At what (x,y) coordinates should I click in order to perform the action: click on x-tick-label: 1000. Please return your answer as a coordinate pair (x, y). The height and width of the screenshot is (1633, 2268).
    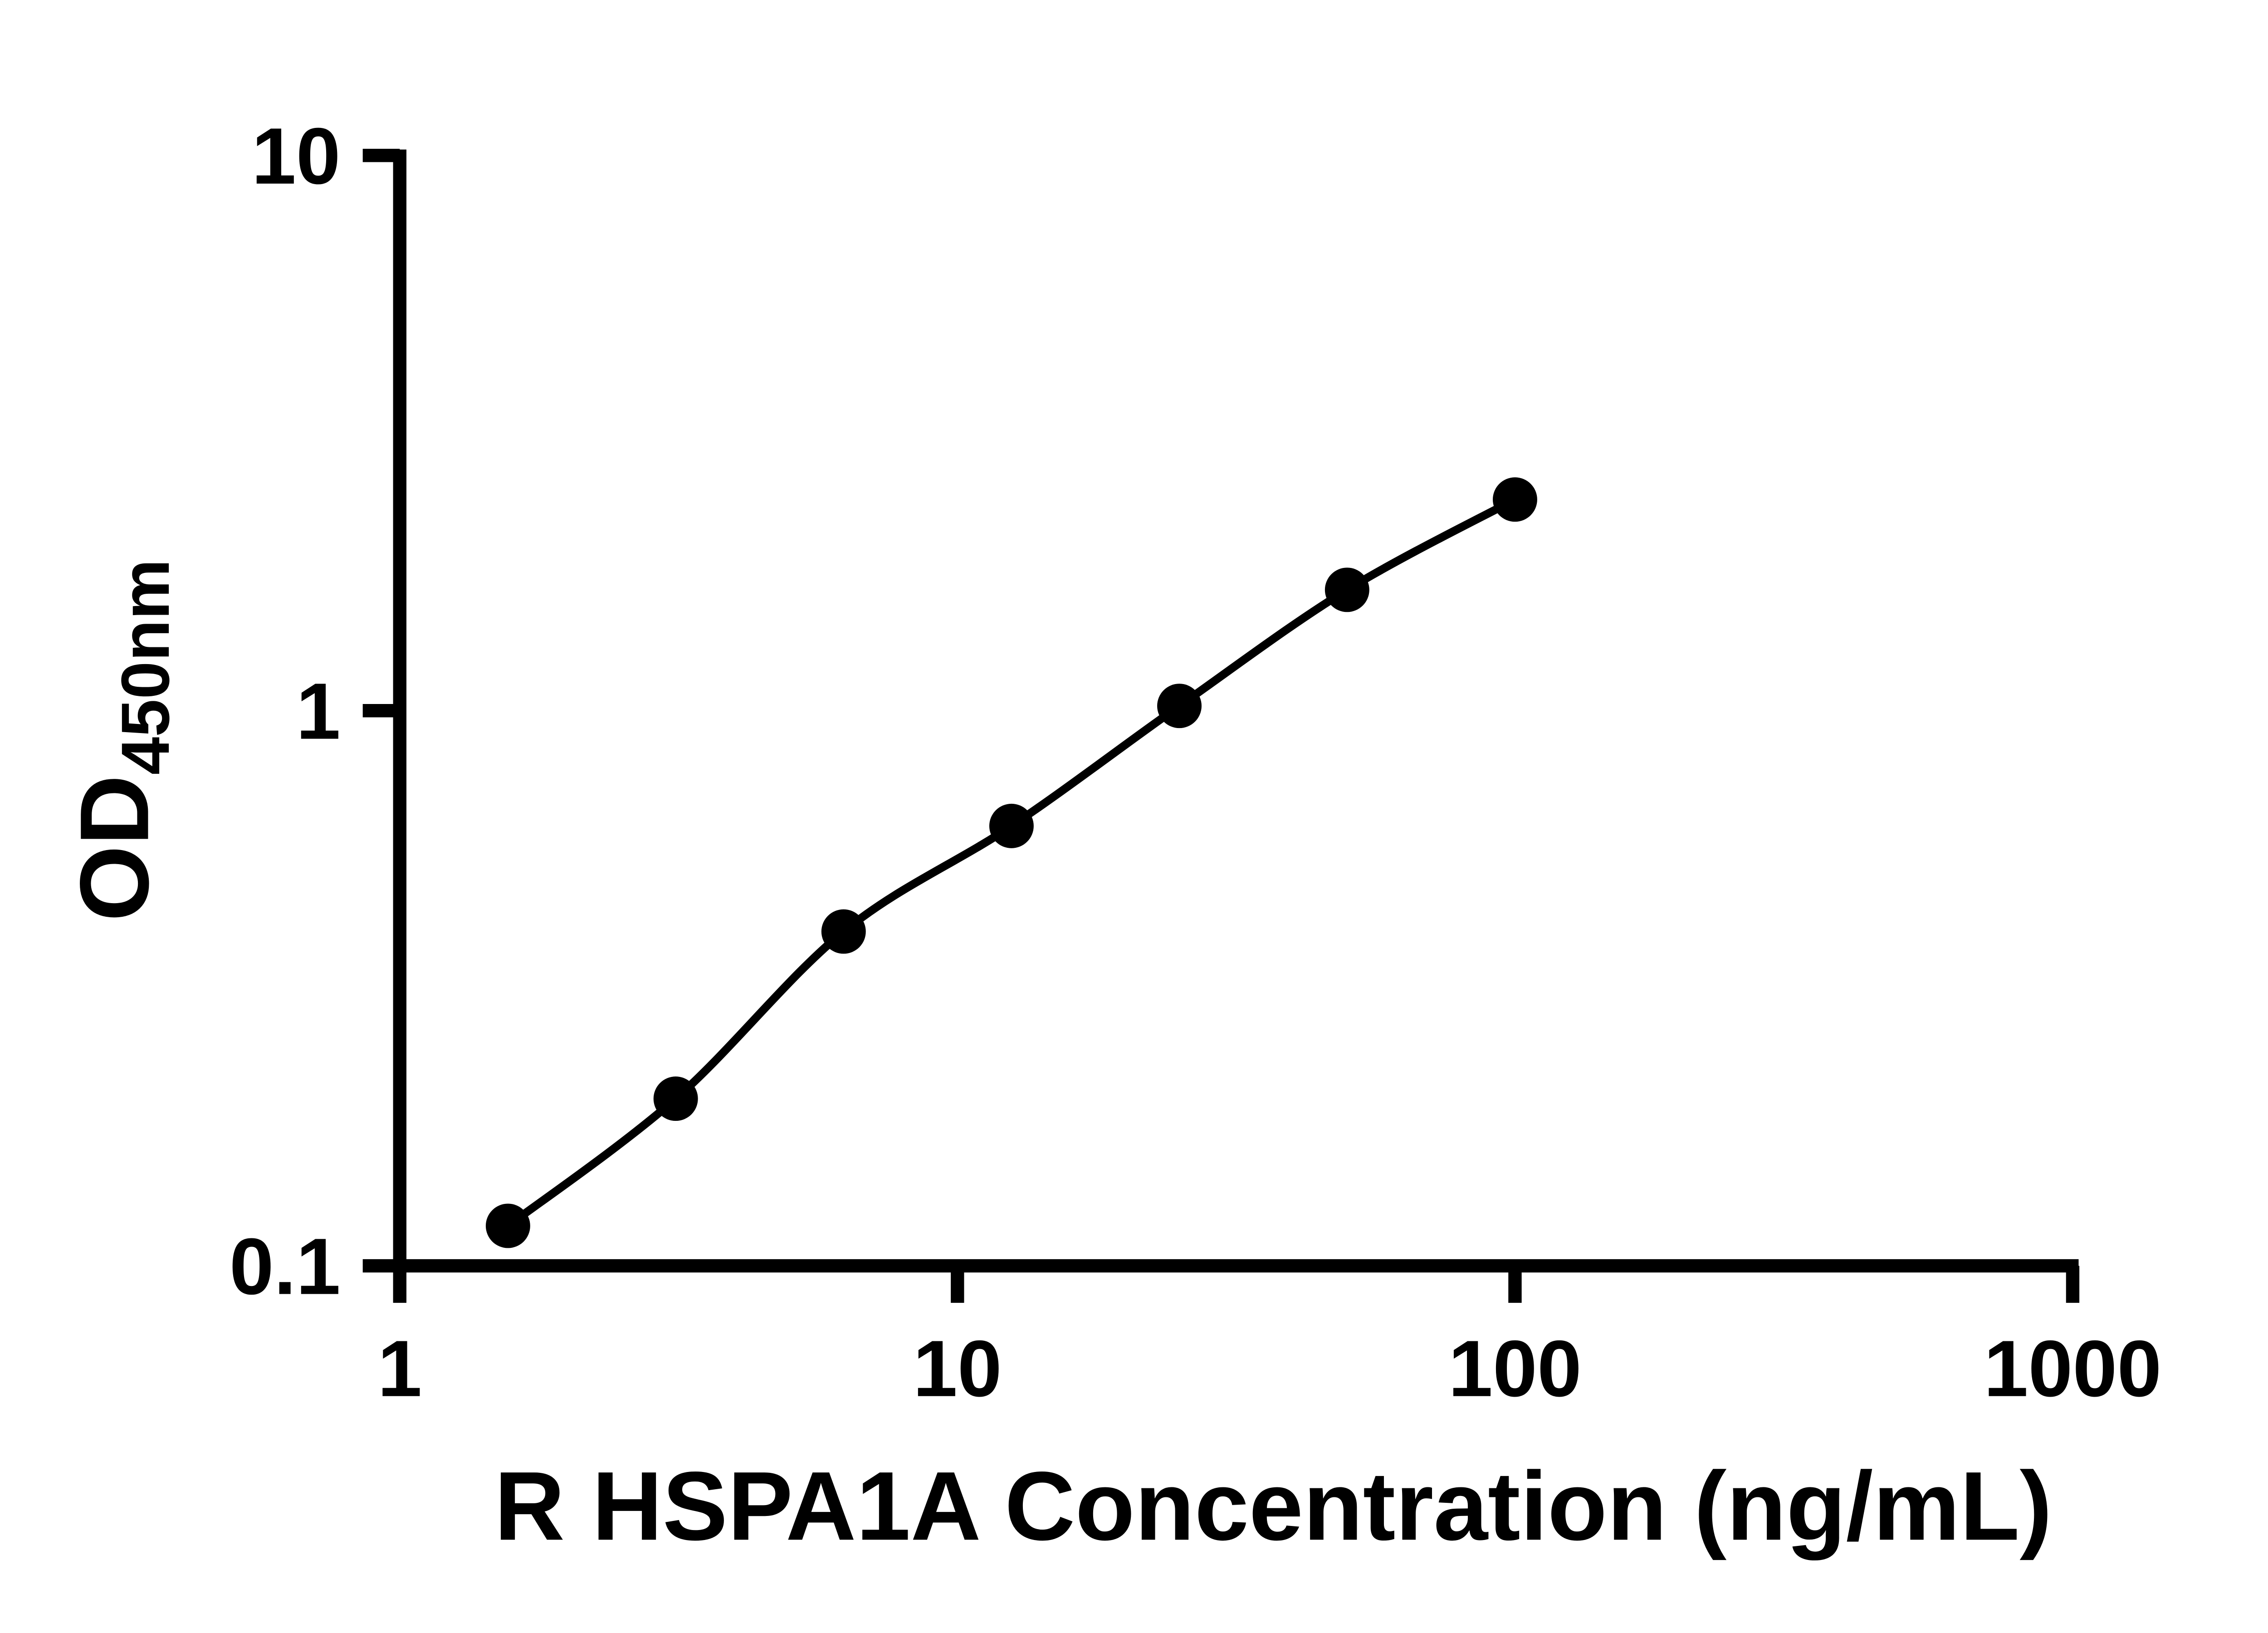
    Looking at the image, I should click on (2073, 1368).